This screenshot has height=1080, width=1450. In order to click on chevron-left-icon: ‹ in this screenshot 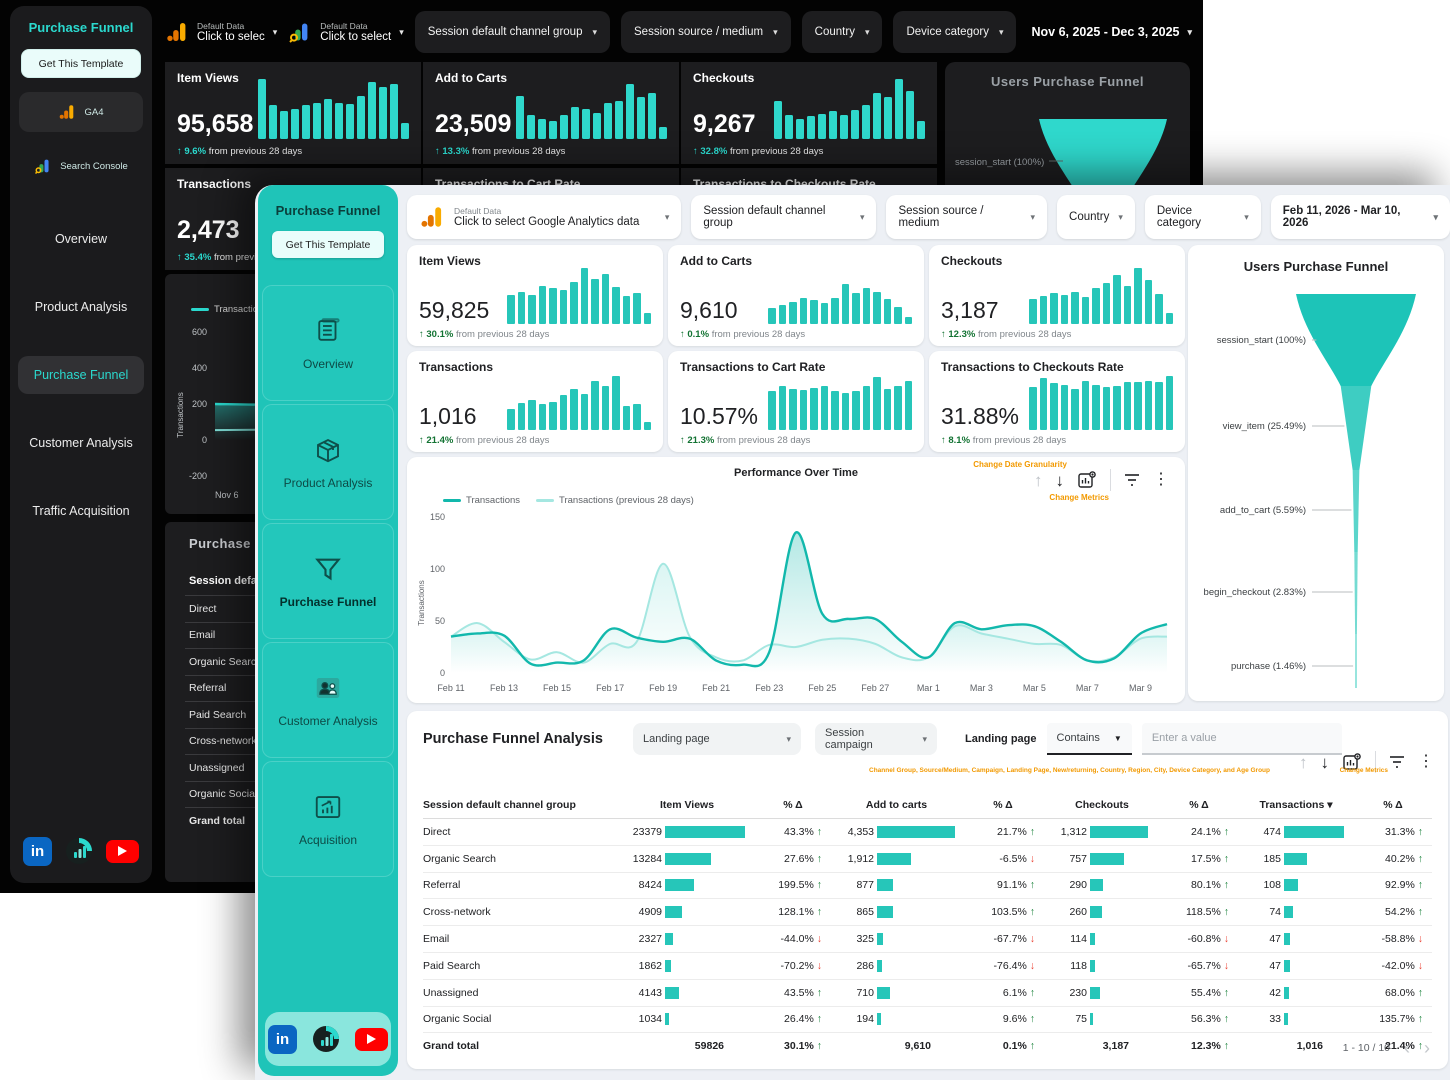, I will do `click(1407, 1048)`.